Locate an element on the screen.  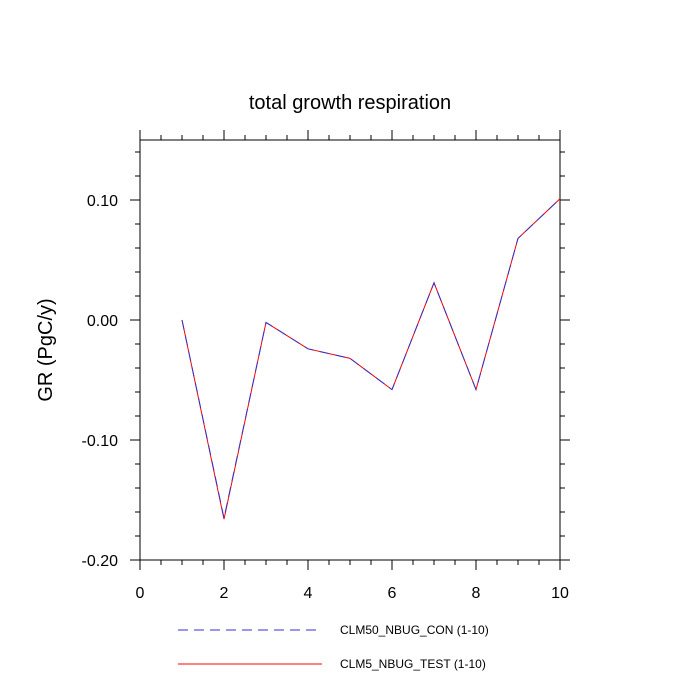
x-tick-label: 10 is located at coordinates (560, 593).